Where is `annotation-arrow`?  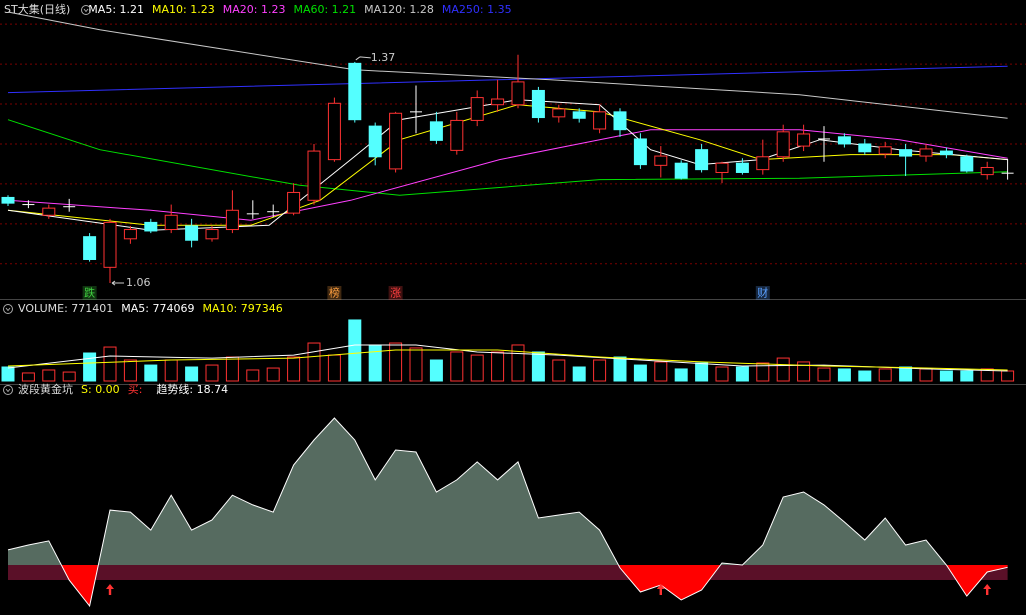 annotation-arrow is located at coordinates (117, 283).